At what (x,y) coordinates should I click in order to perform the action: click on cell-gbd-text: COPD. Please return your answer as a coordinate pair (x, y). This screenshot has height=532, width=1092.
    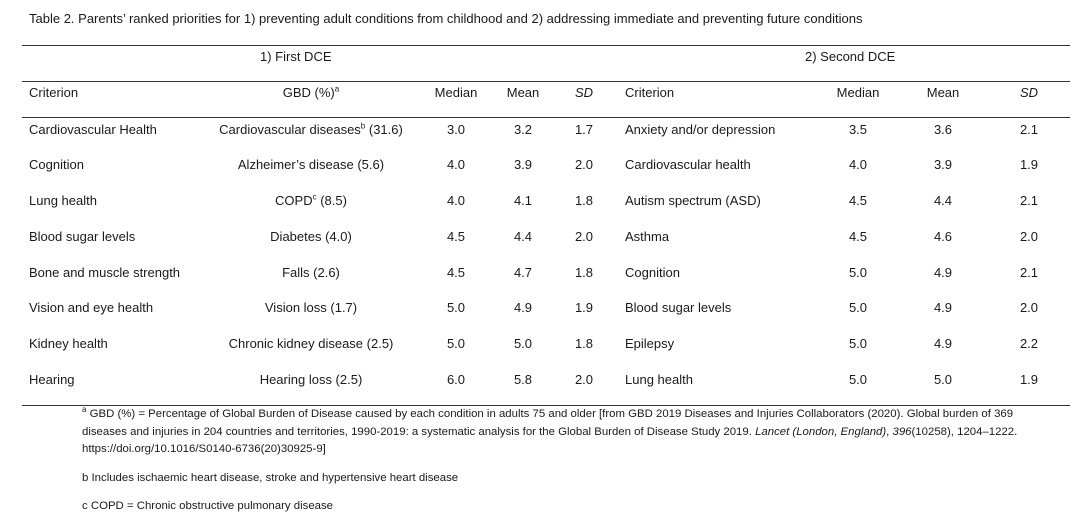
    Looking at the image, I should click on (294, 200).